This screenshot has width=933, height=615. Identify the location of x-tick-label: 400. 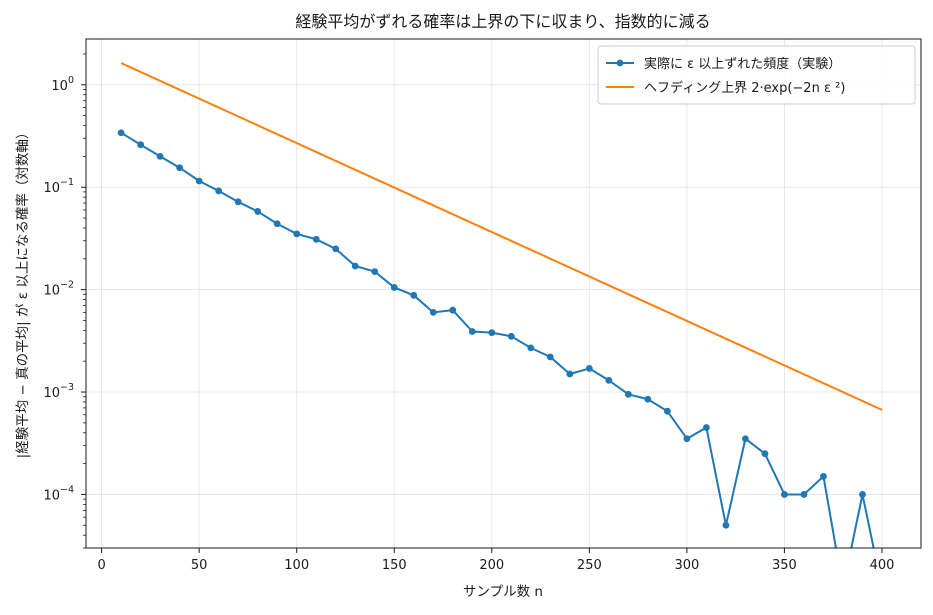
(882, 565).